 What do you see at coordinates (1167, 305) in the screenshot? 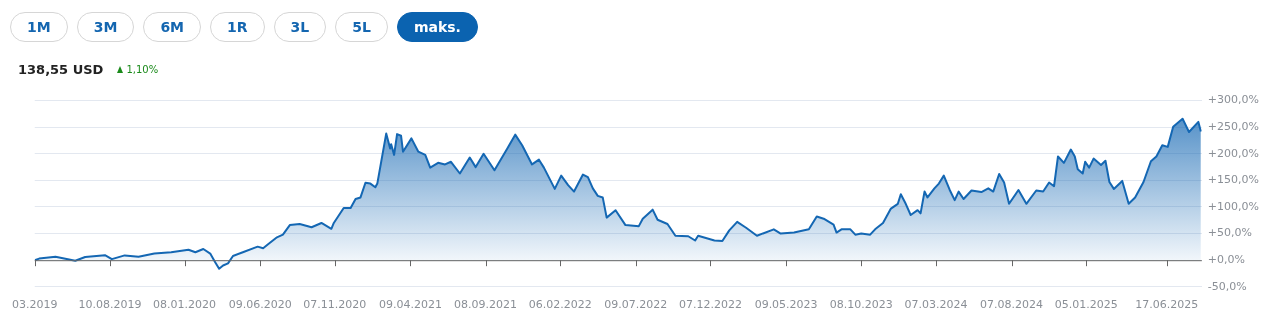
I see `x-tick-label: 17.06.2025` at bounding box center [1167, 305].